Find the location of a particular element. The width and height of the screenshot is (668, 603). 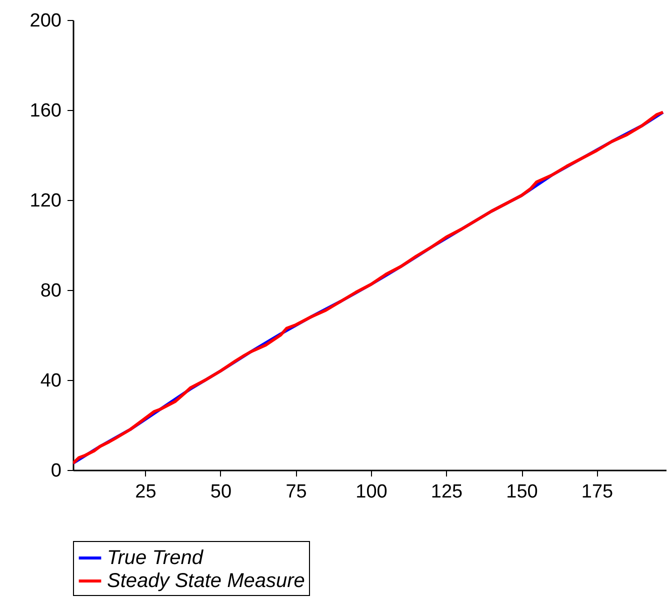

x-tick-label: 25 is located at coordinates (145, 492).